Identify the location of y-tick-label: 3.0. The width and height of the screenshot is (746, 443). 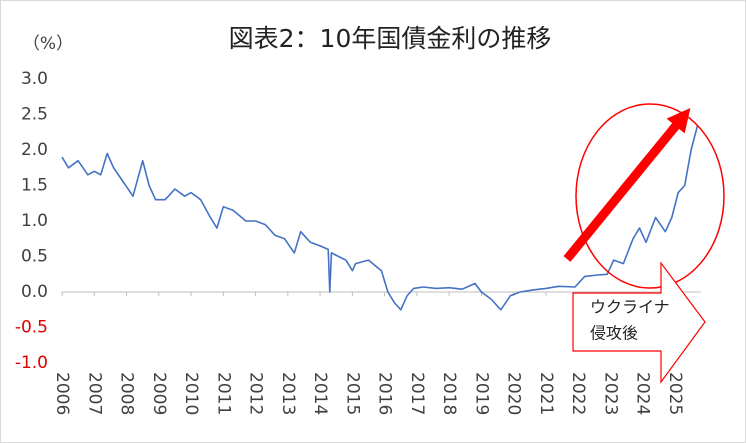
(34, 79).